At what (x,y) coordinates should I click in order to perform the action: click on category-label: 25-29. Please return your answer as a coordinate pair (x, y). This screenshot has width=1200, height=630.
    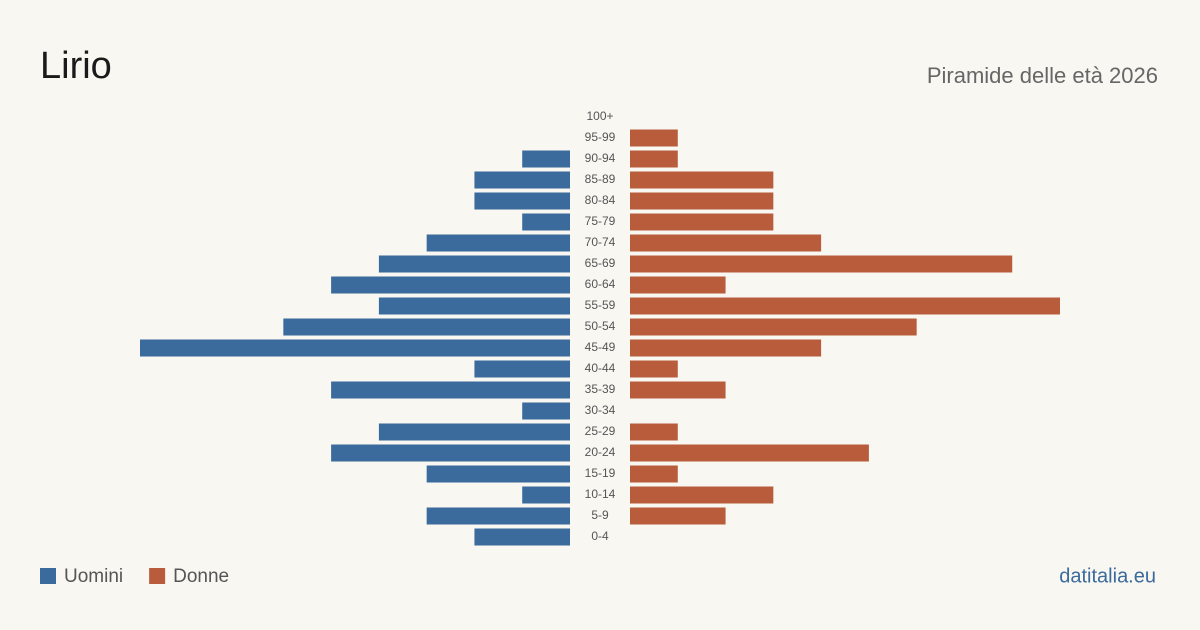
    Looking at the image, I should click on (600, 431).